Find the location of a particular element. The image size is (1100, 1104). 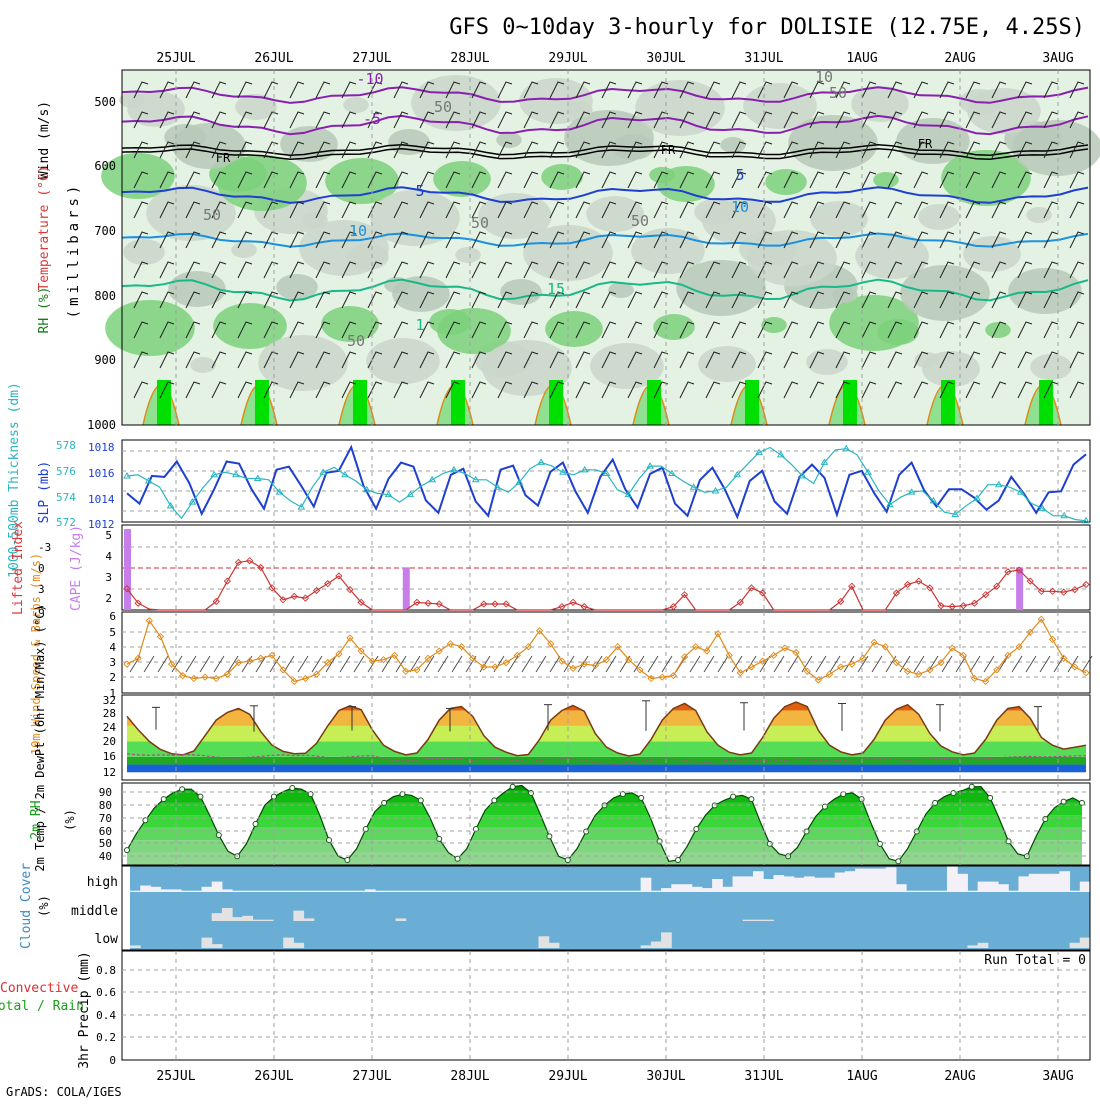

slp-axis-label: SLP (mb) is located at coordinates (44, 492).